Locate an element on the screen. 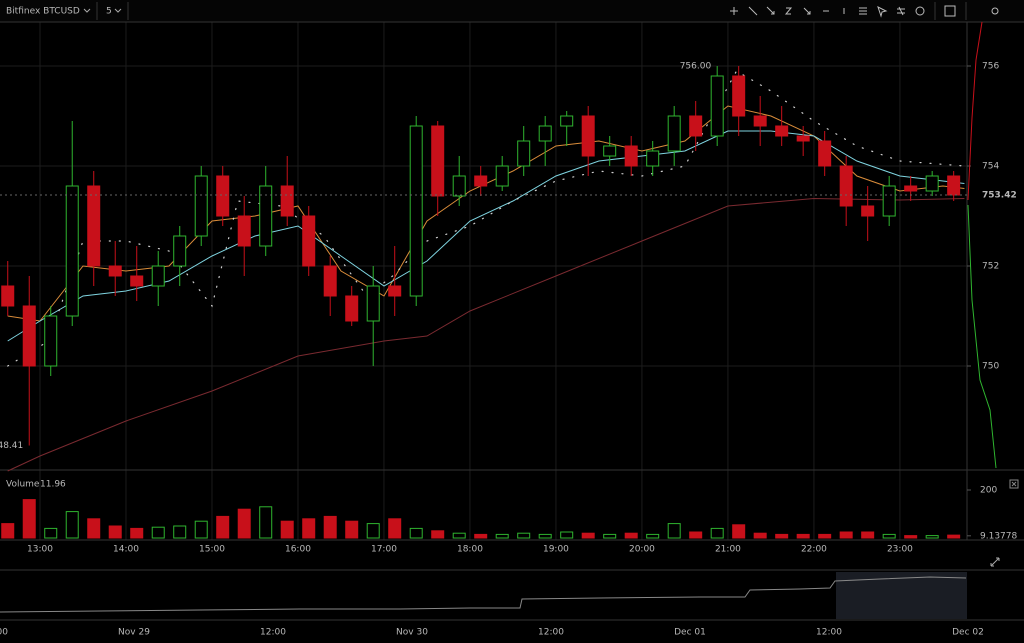 Image resolution: width=1024 pixels, height=643 pixels. expand-icon is located at coordinates (995, 562).